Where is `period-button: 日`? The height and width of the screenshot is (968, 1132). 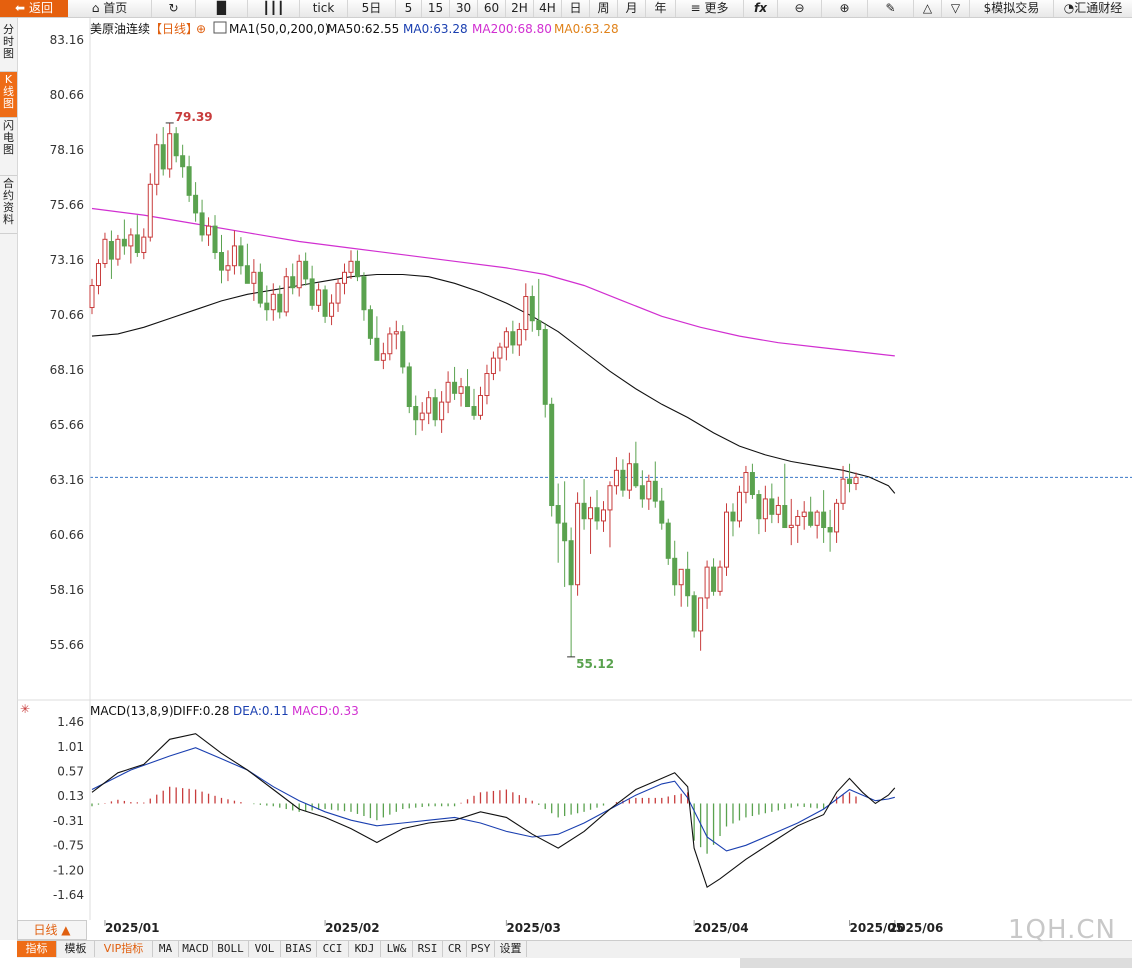
period-button: 日 is located at coordinates (576, 8).